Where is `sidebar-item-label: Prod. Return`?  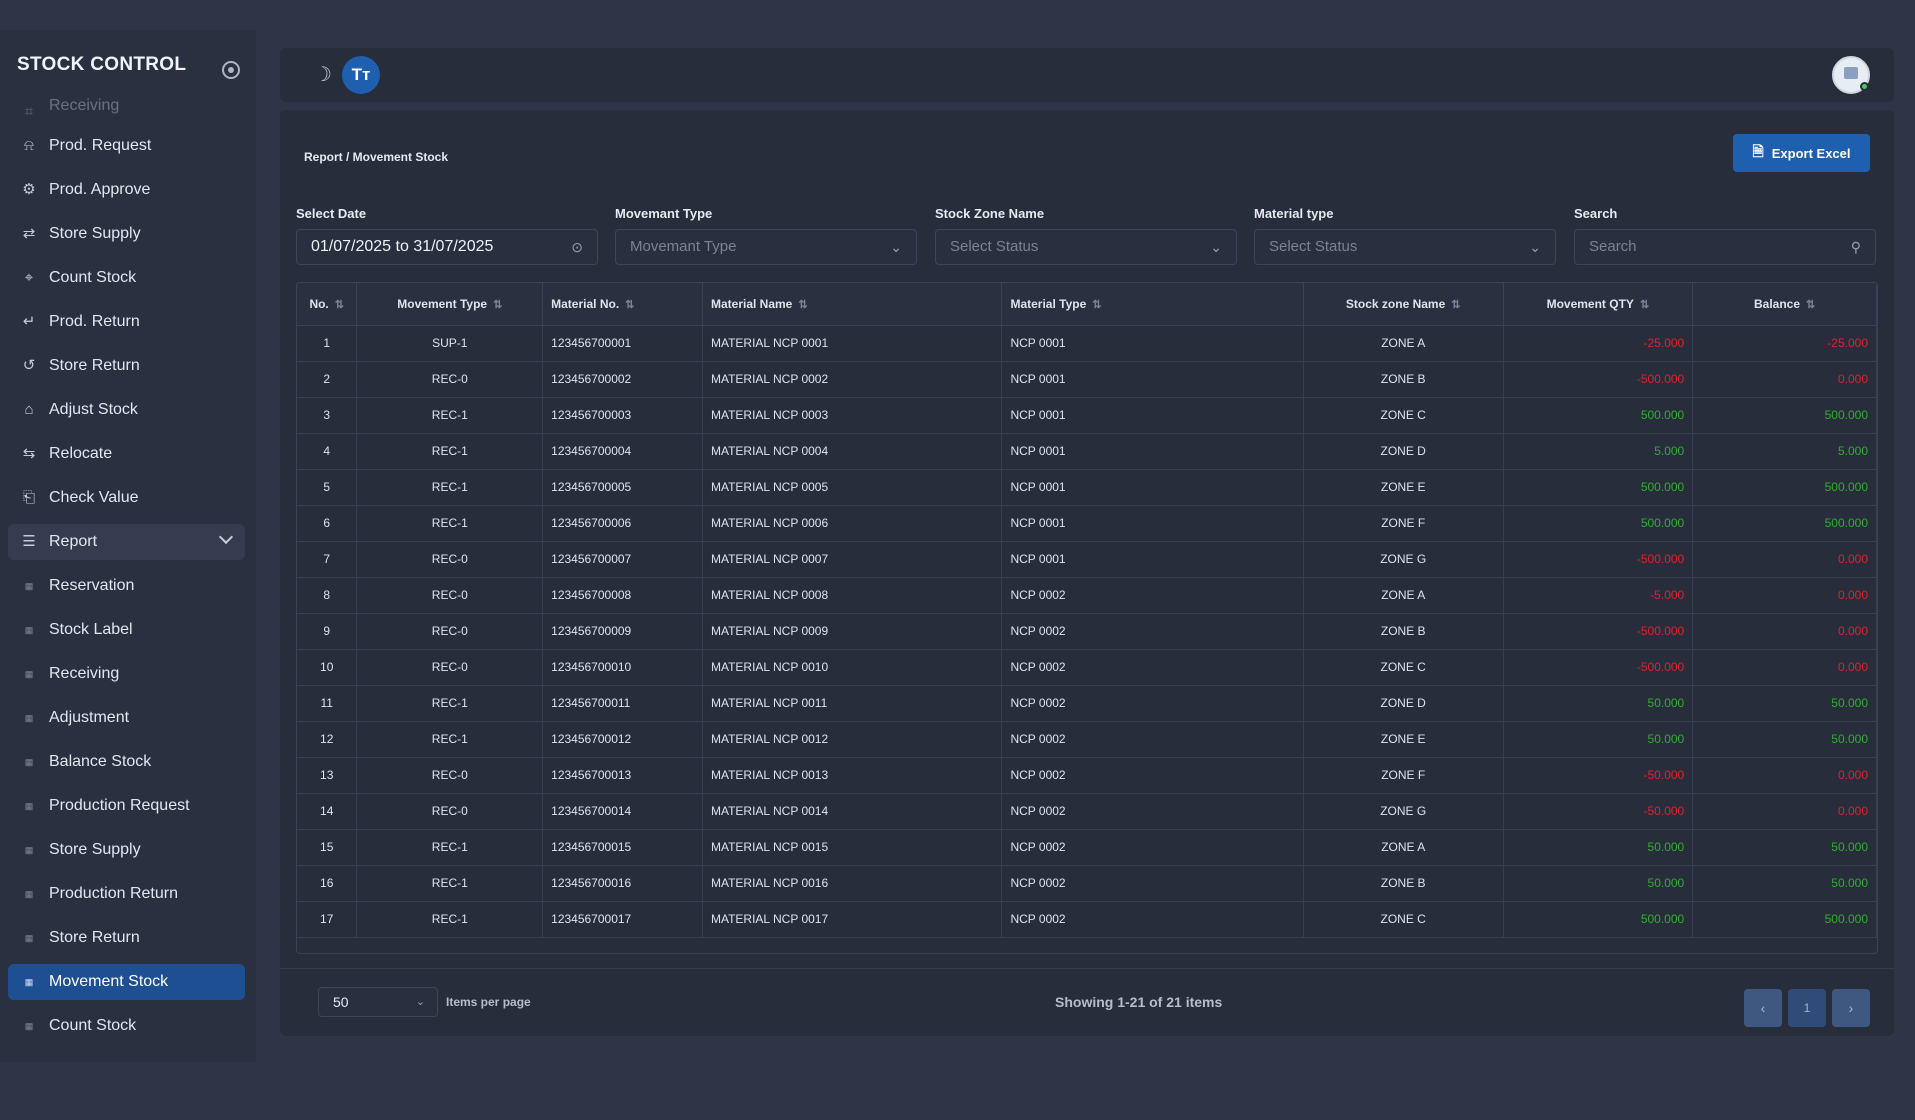
sidebar-item-label: Prod. Return is located at coordinates (94, 321).